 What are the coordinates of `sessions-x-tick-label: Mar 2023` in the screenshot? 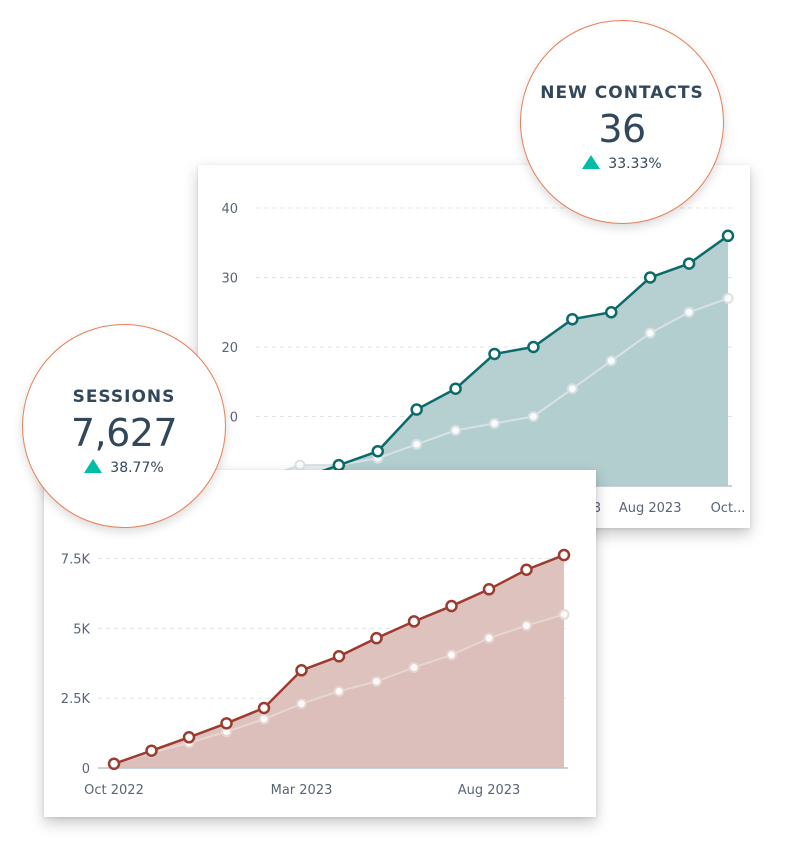 It's located at (302, 790).